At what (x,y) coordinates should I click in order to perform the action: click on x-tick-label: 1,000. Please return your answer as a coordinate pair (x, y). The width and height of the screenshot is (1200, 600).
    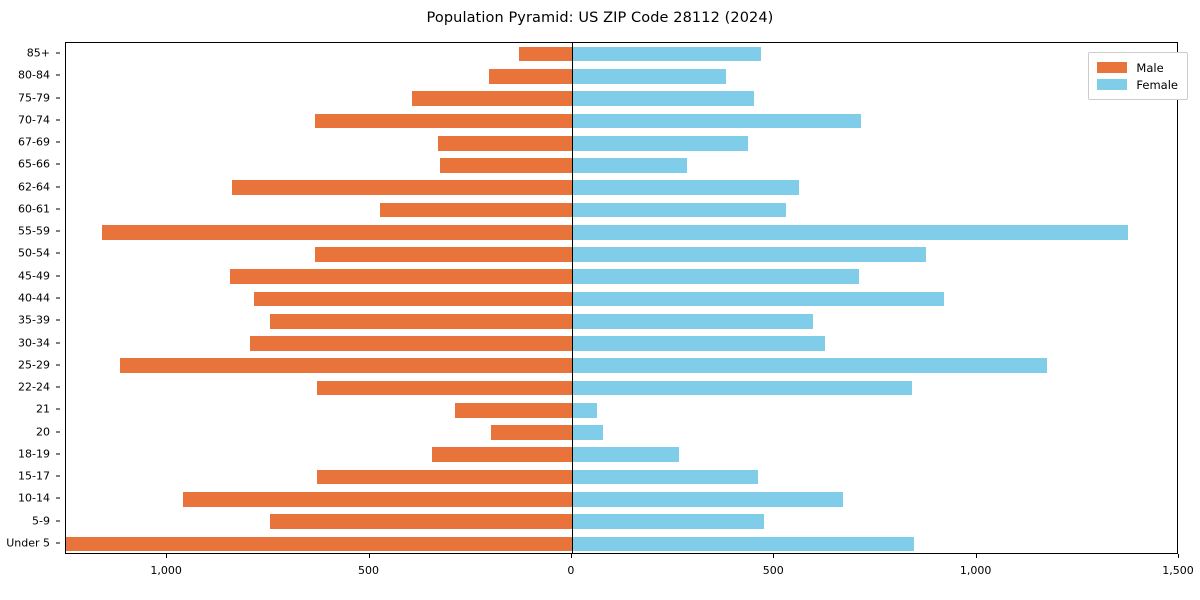
    Looking at the image, I should click on (975, 570).